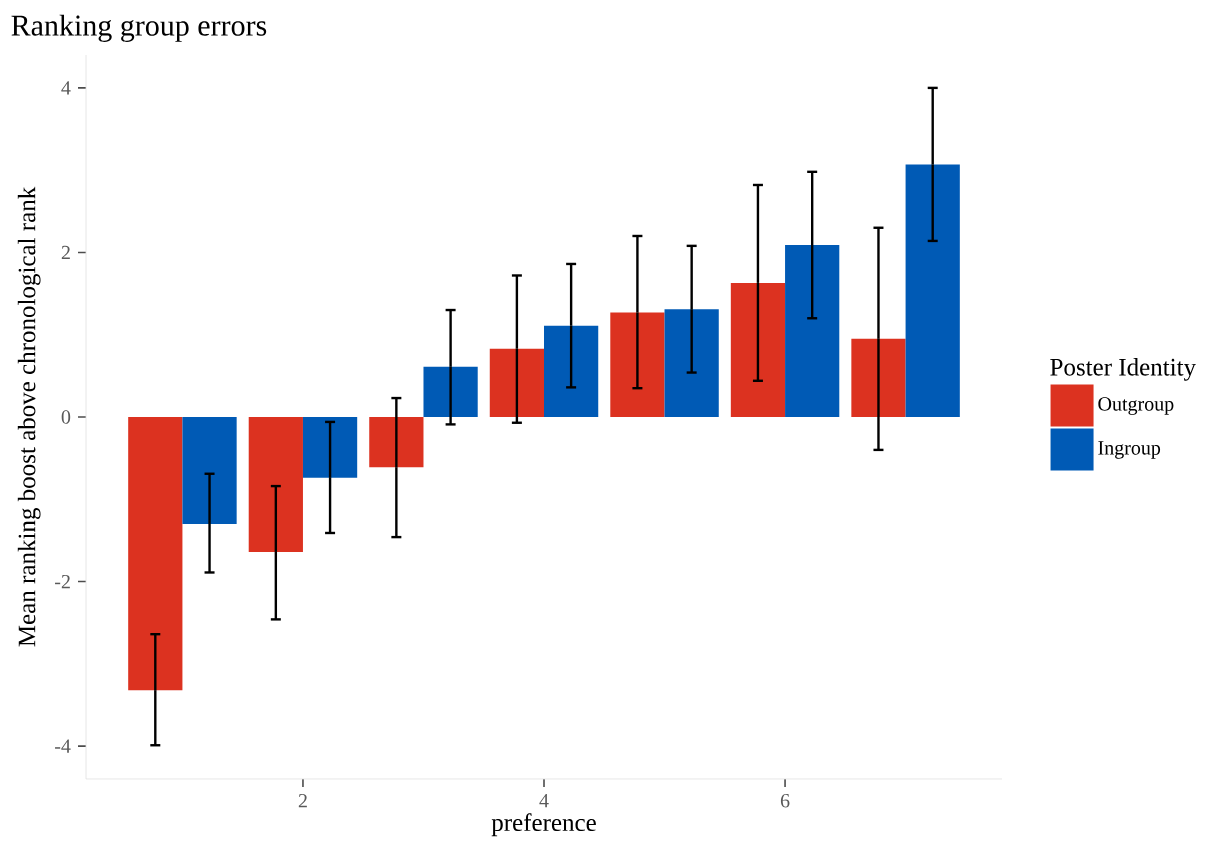 The height and width of the screenshot is (849, 1225). Describe the element at coordinates (63, 746) in the screenshot. I see `y-tick-label: -4` at that location.